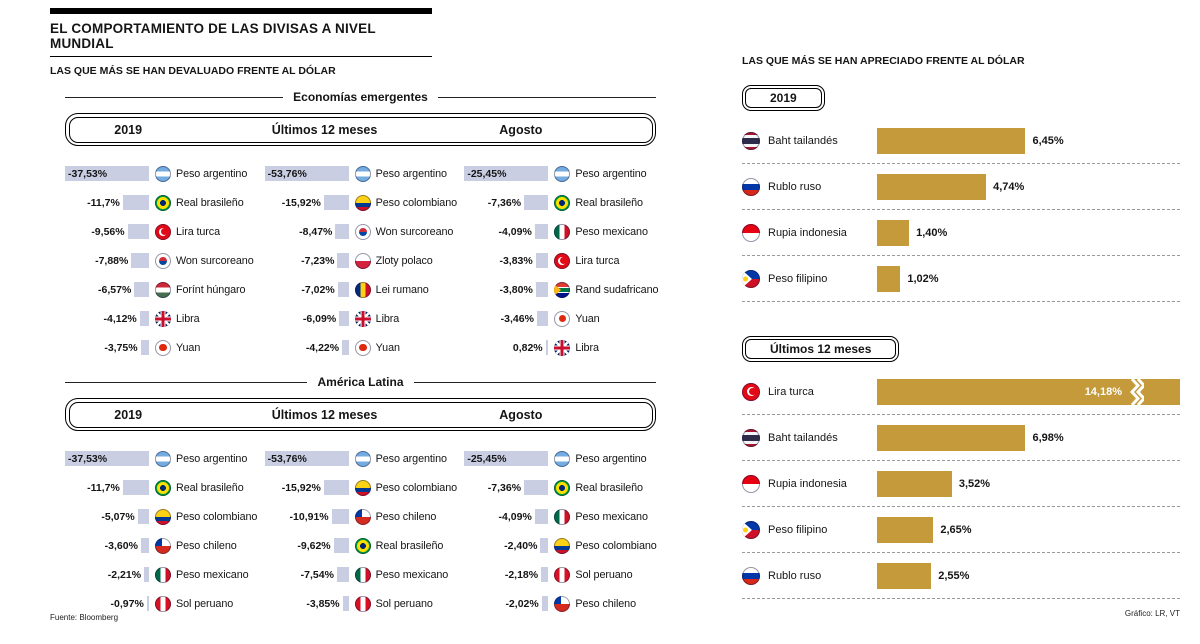 This screenshot has height=644, width=1200. I want to click on appreciation-row: Lira turca 14,18%, so click(961, 392).